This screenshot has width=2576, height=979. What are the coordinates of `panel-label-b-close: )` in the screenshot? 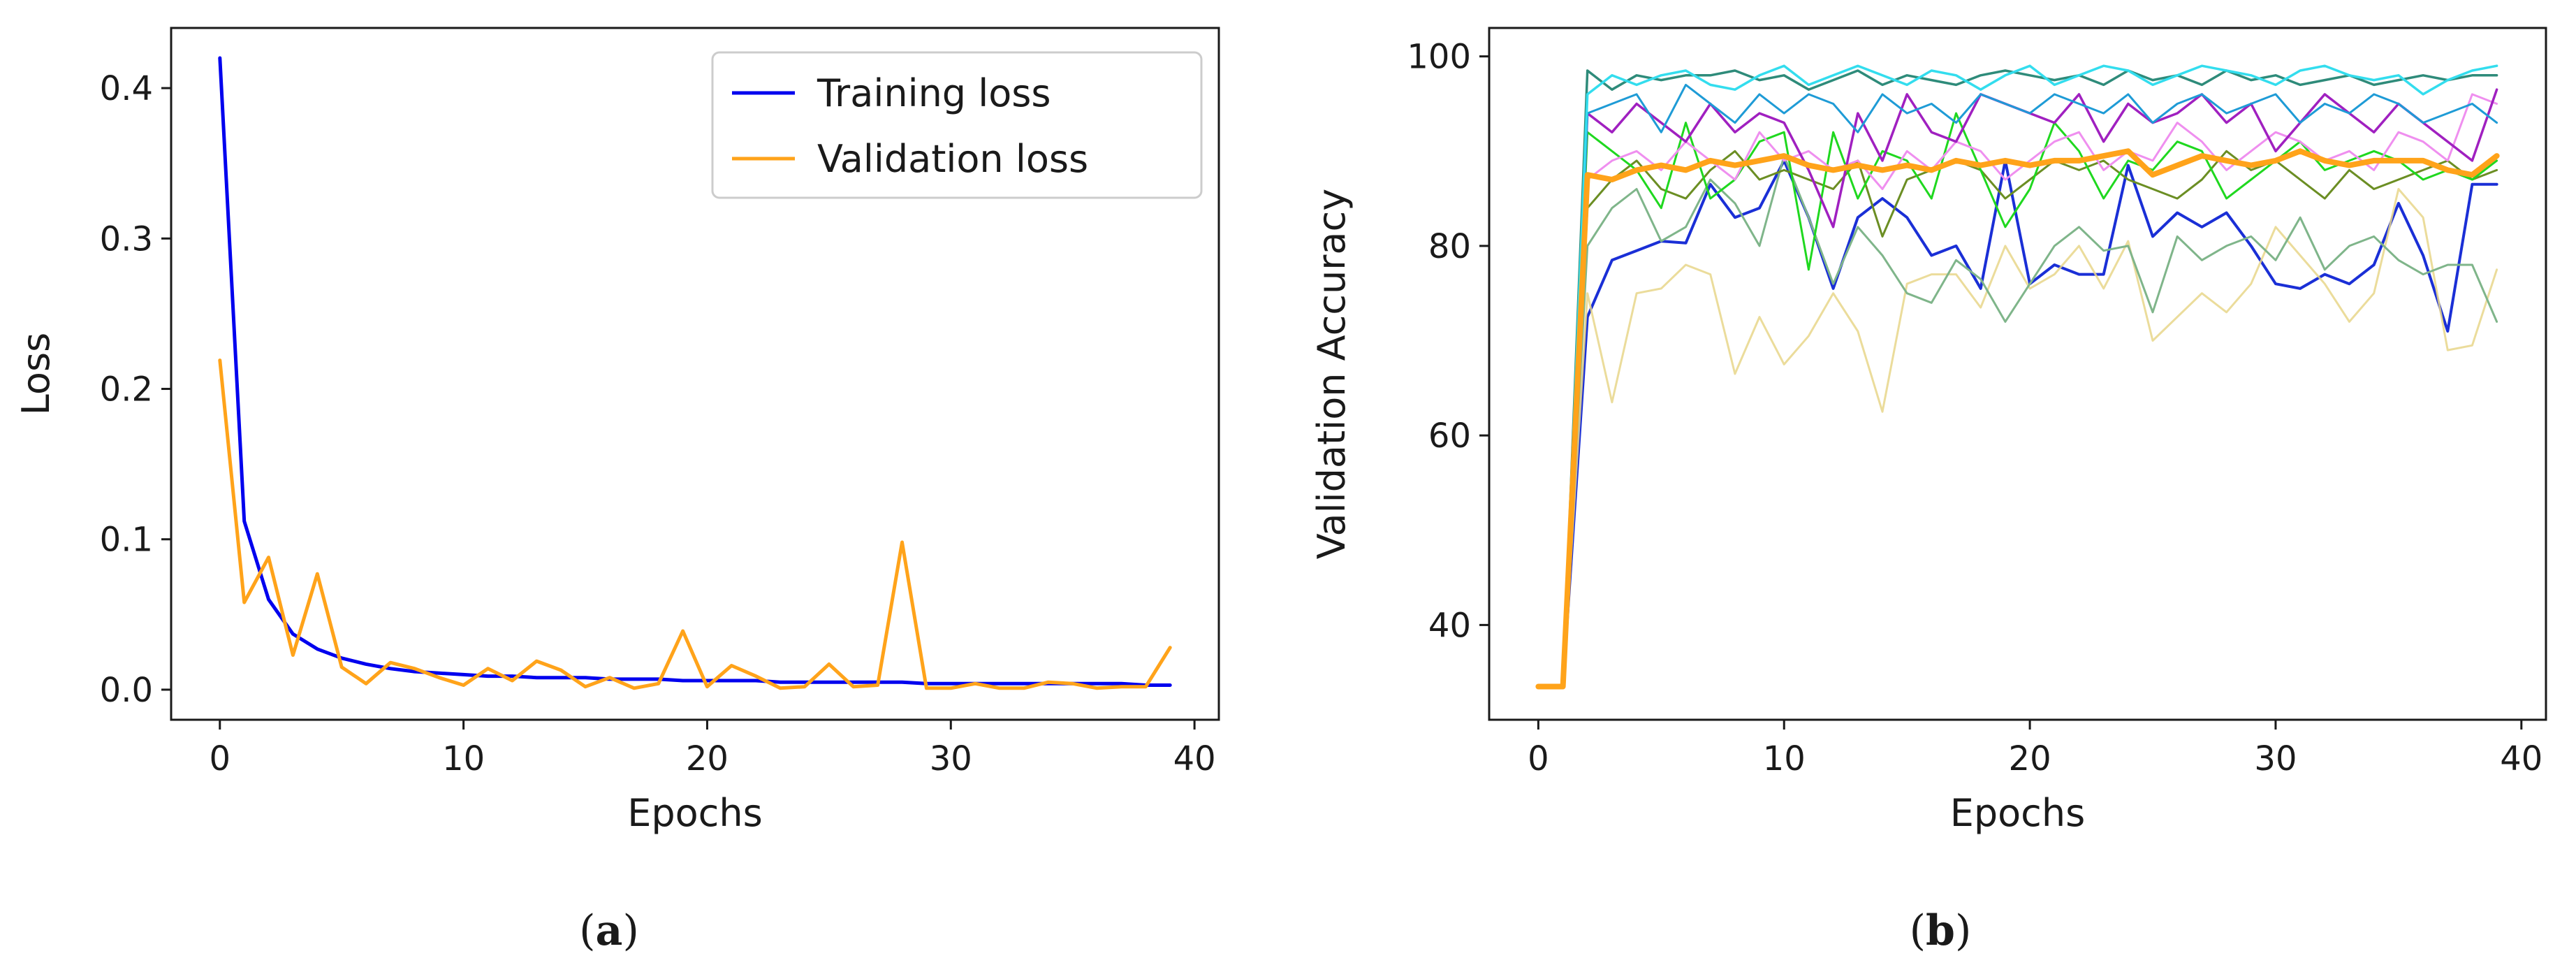 It's located at (1963, 931).